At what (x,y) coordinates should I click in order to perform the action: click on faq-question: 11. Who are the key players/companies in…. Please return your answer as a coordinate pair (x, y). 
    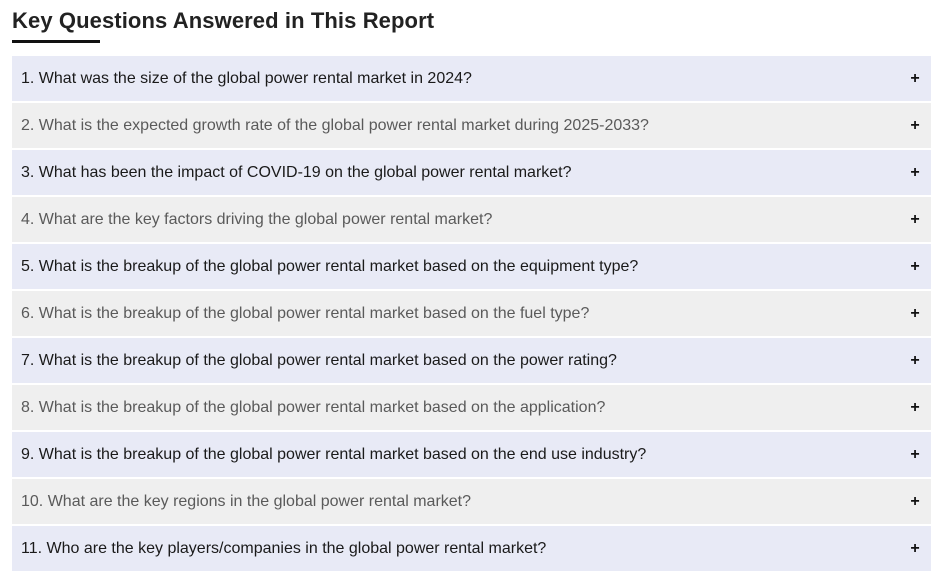
    Looking at the image, I should click on (284, 548).